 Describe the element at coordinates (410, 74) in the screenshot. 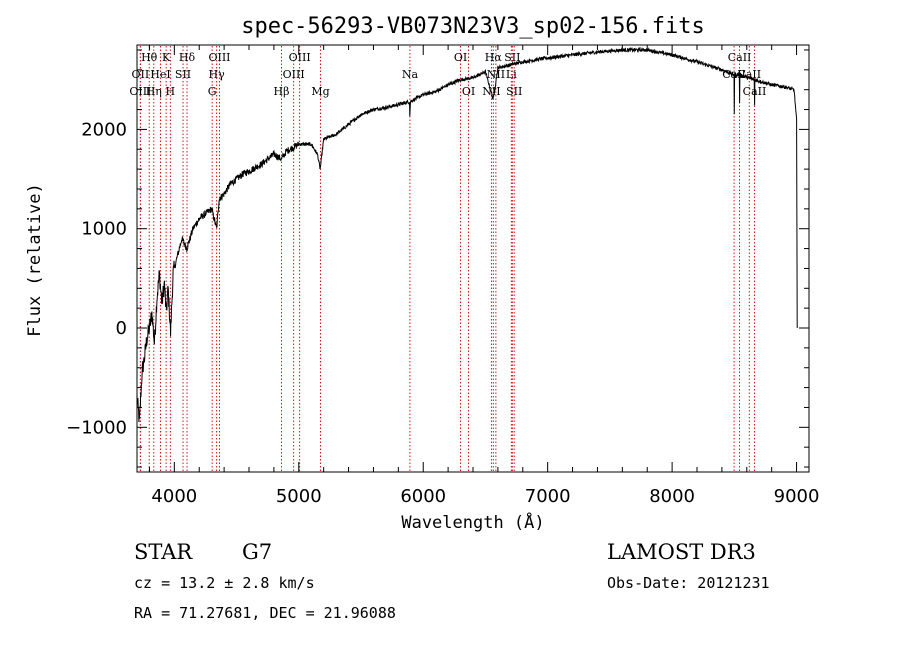

I see `spectral-label-14: Na` at that location.